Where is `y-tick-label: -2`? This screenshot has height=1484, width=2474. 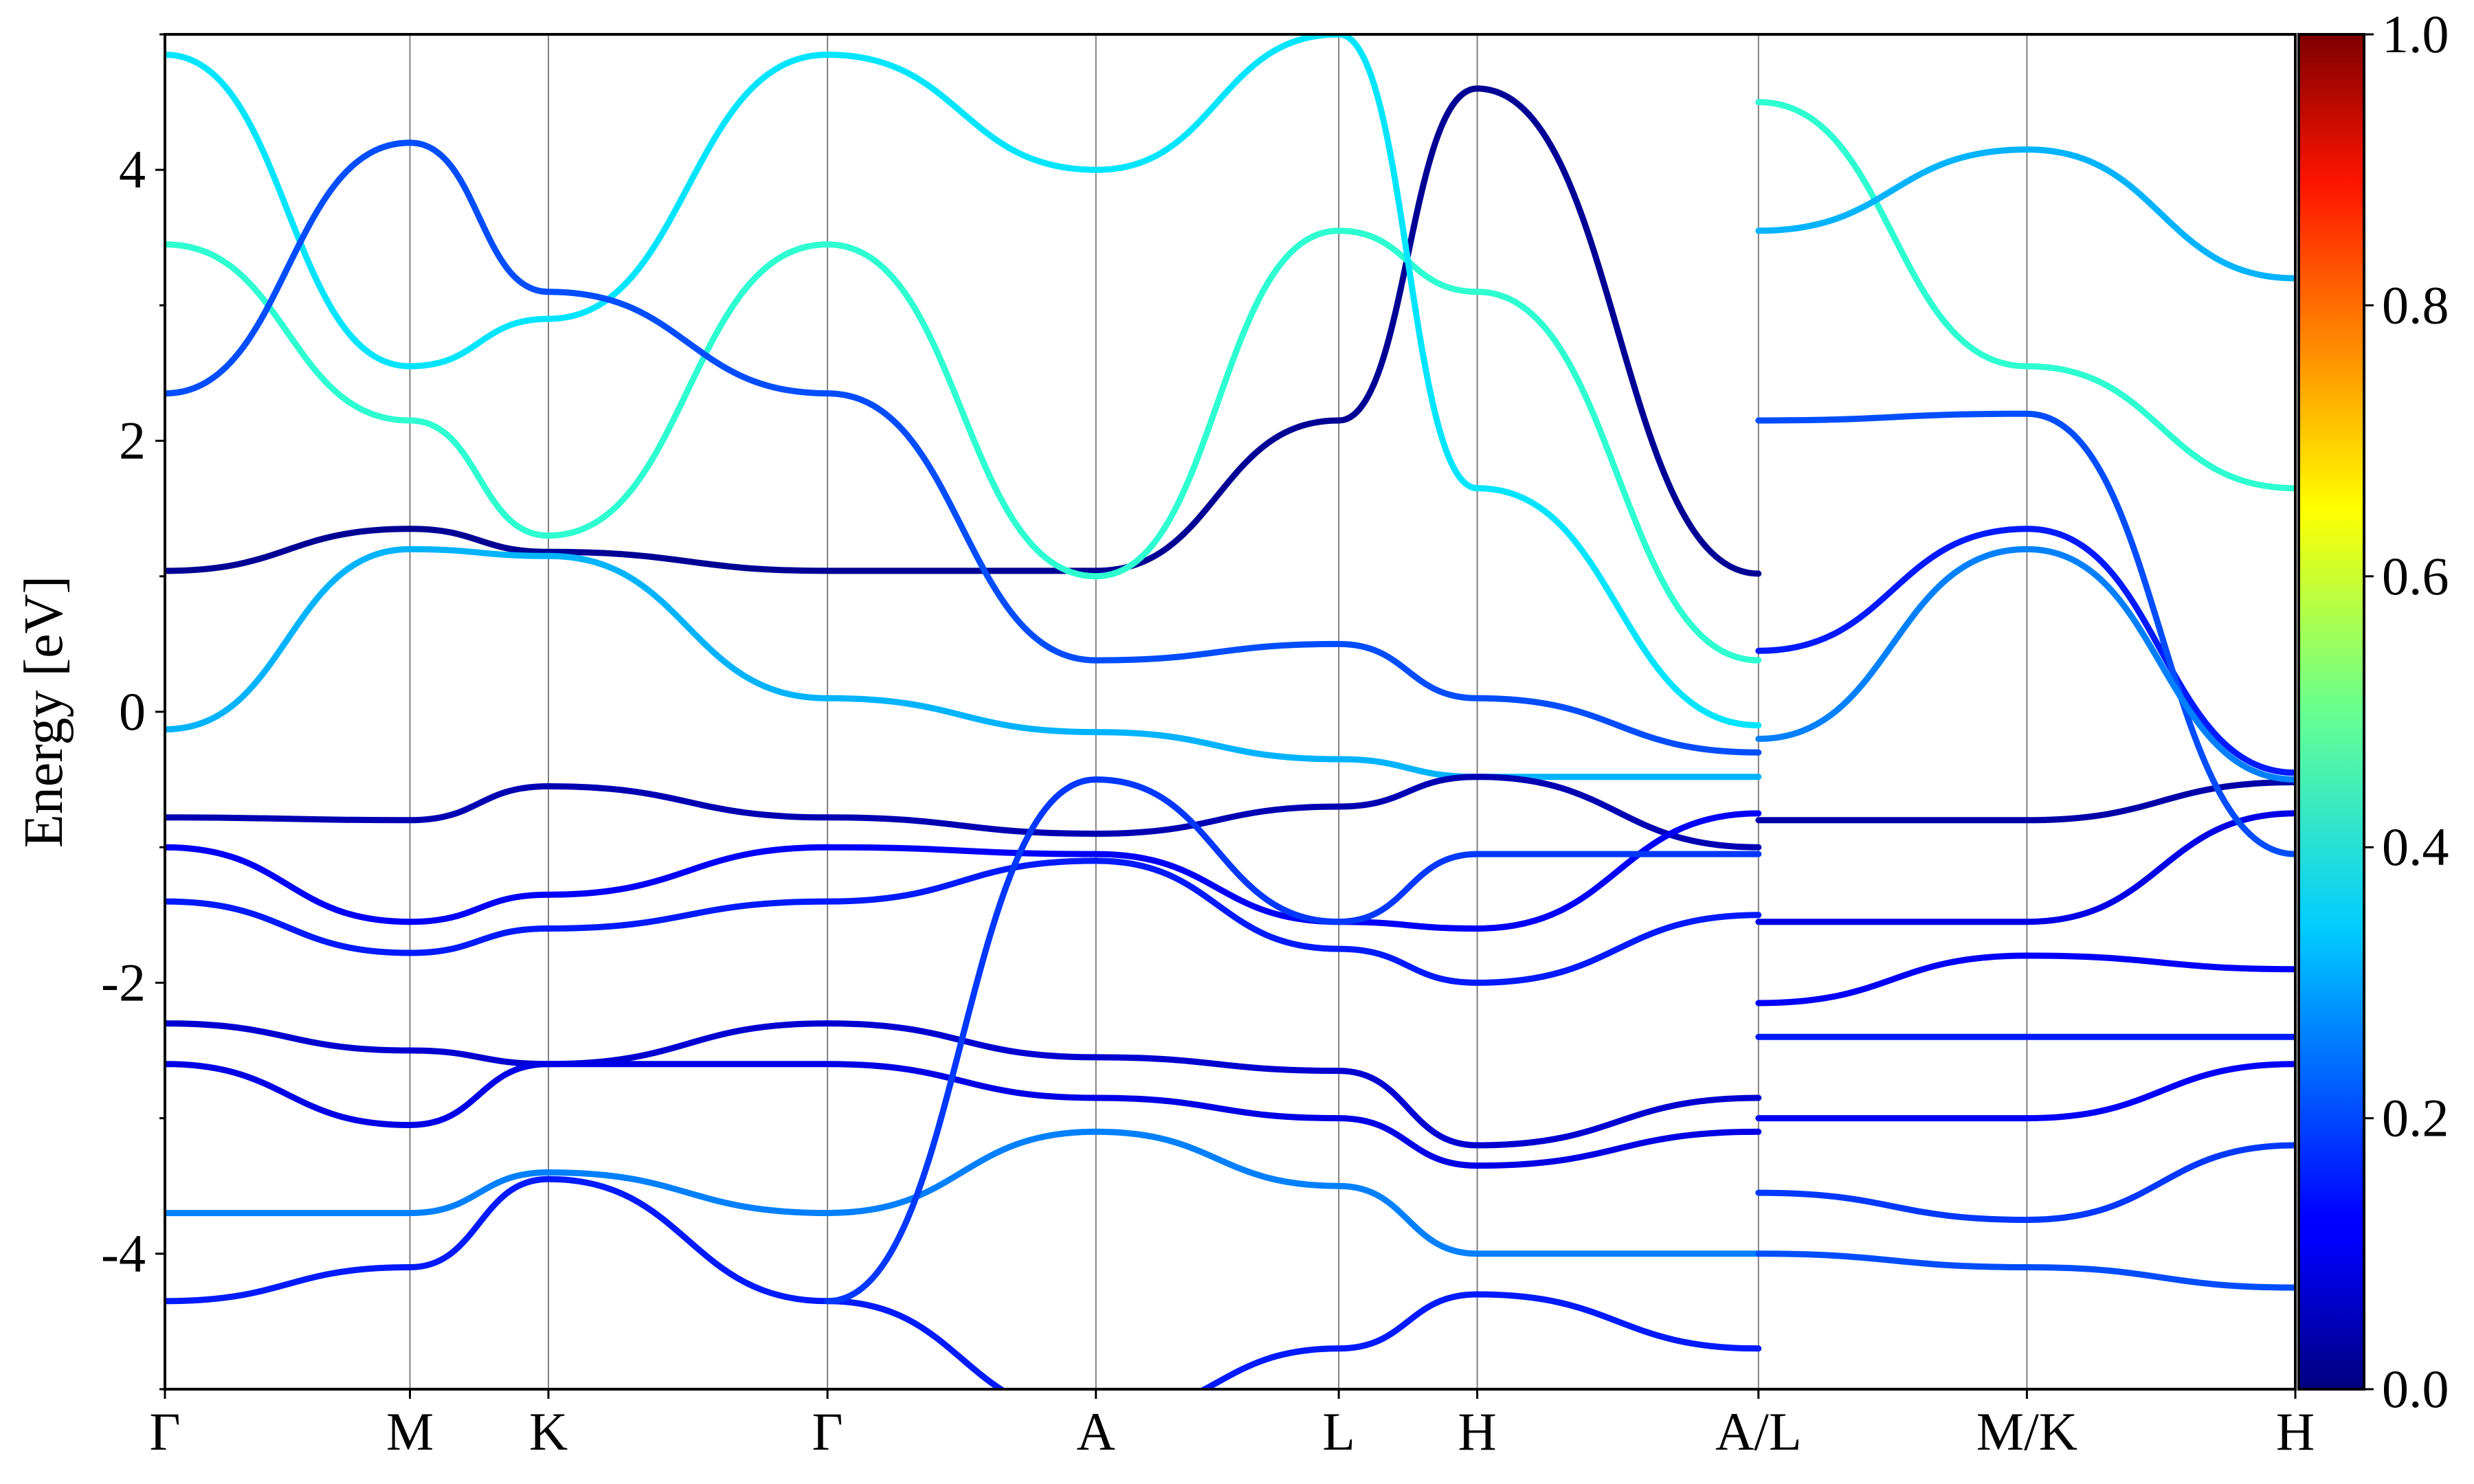
y-tick-label: -2 is located at coordinates (123, 982).